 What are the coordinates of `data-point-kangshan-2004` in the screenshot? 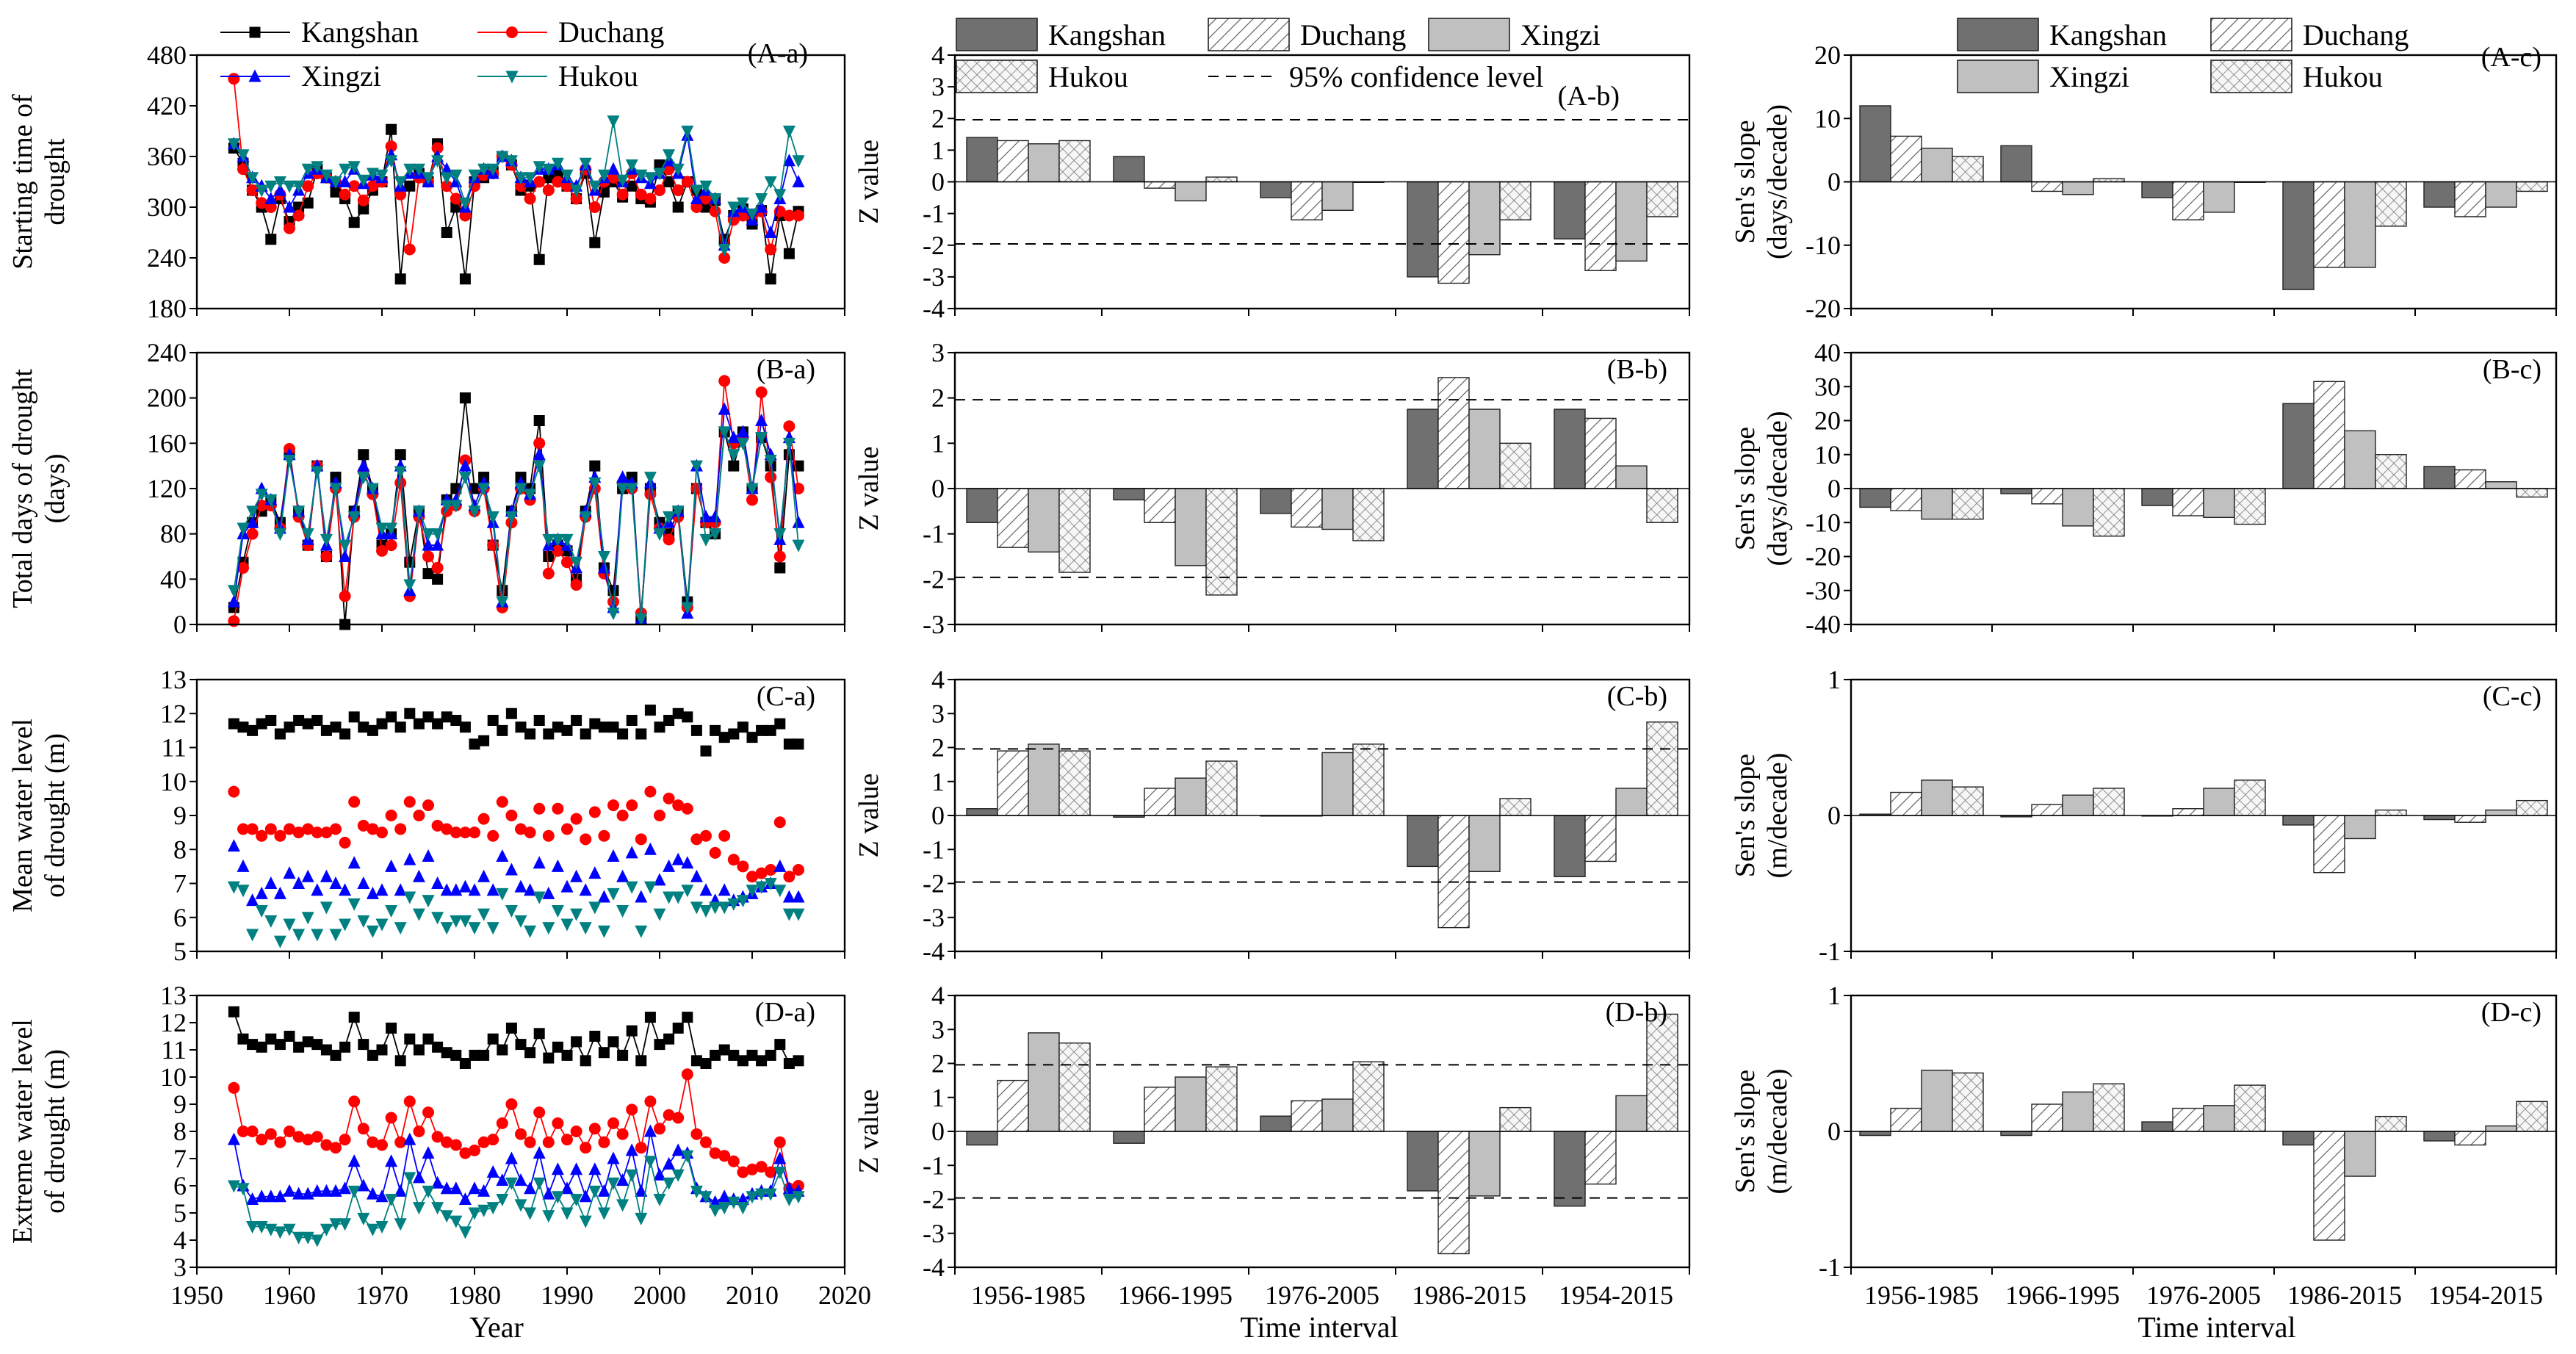 It's located at (696, 1061).